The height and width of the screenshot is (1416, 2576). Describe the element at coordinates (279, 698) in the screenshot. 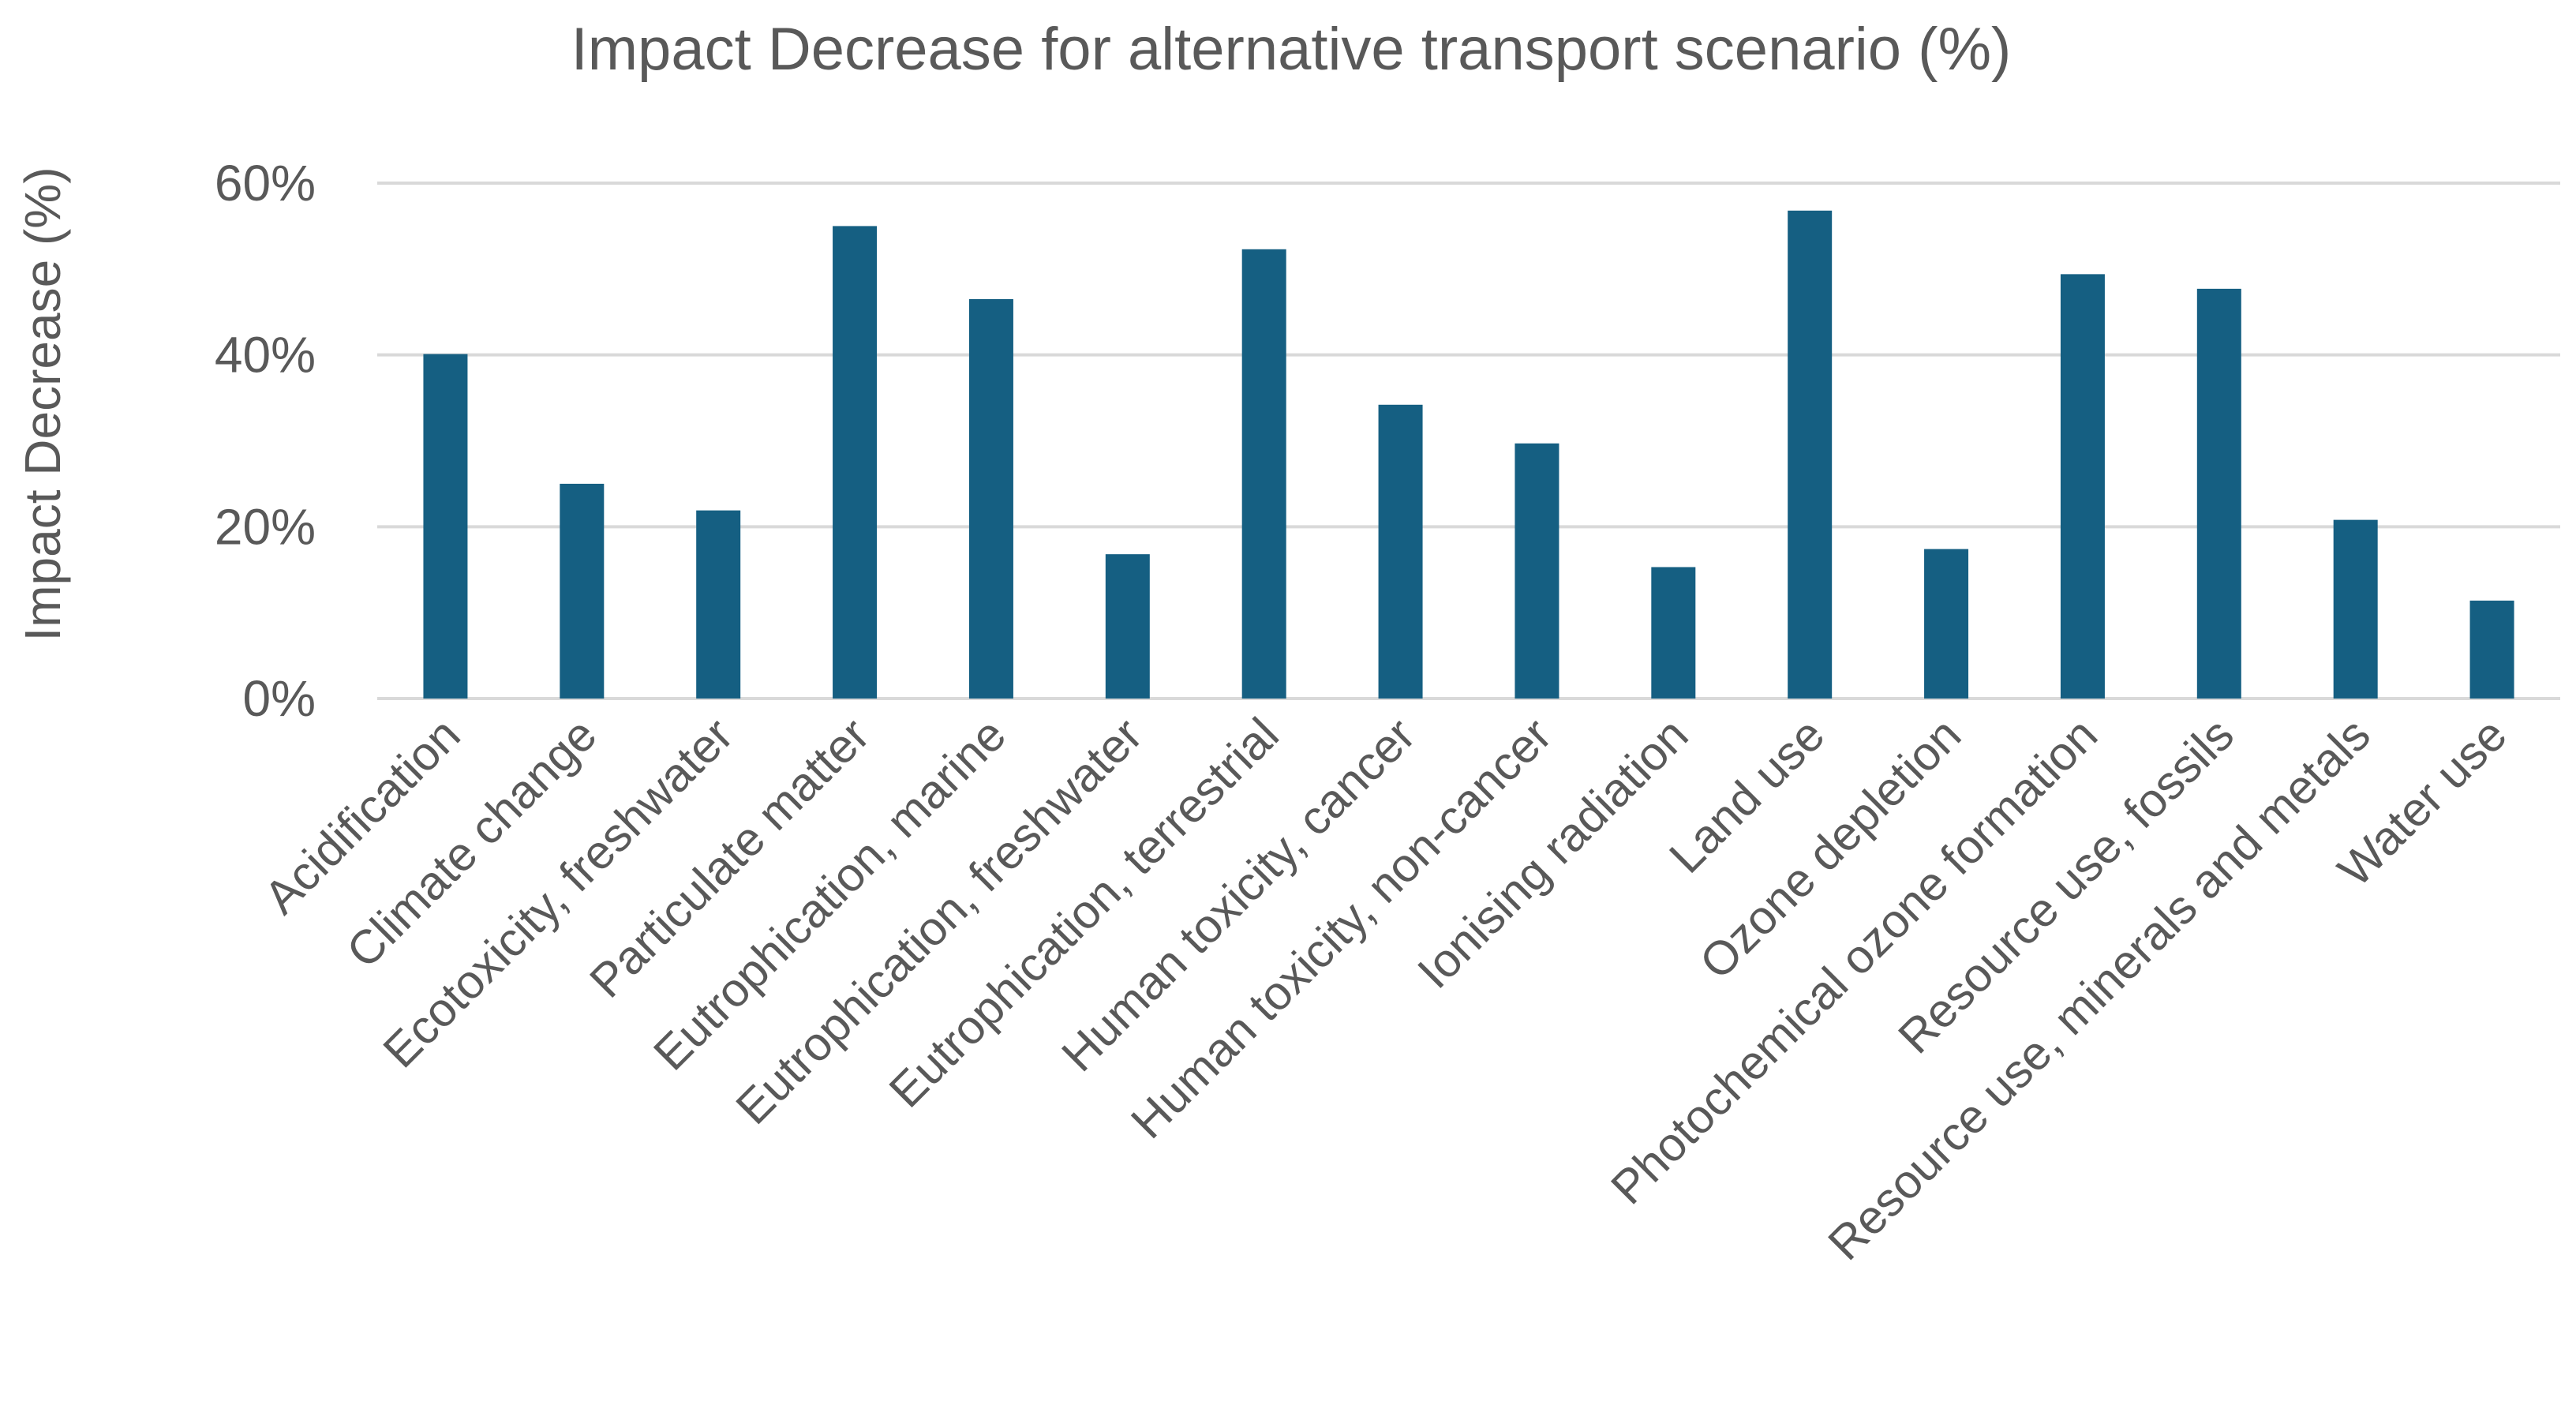

I see `y-tick-label: 0%` at that location.